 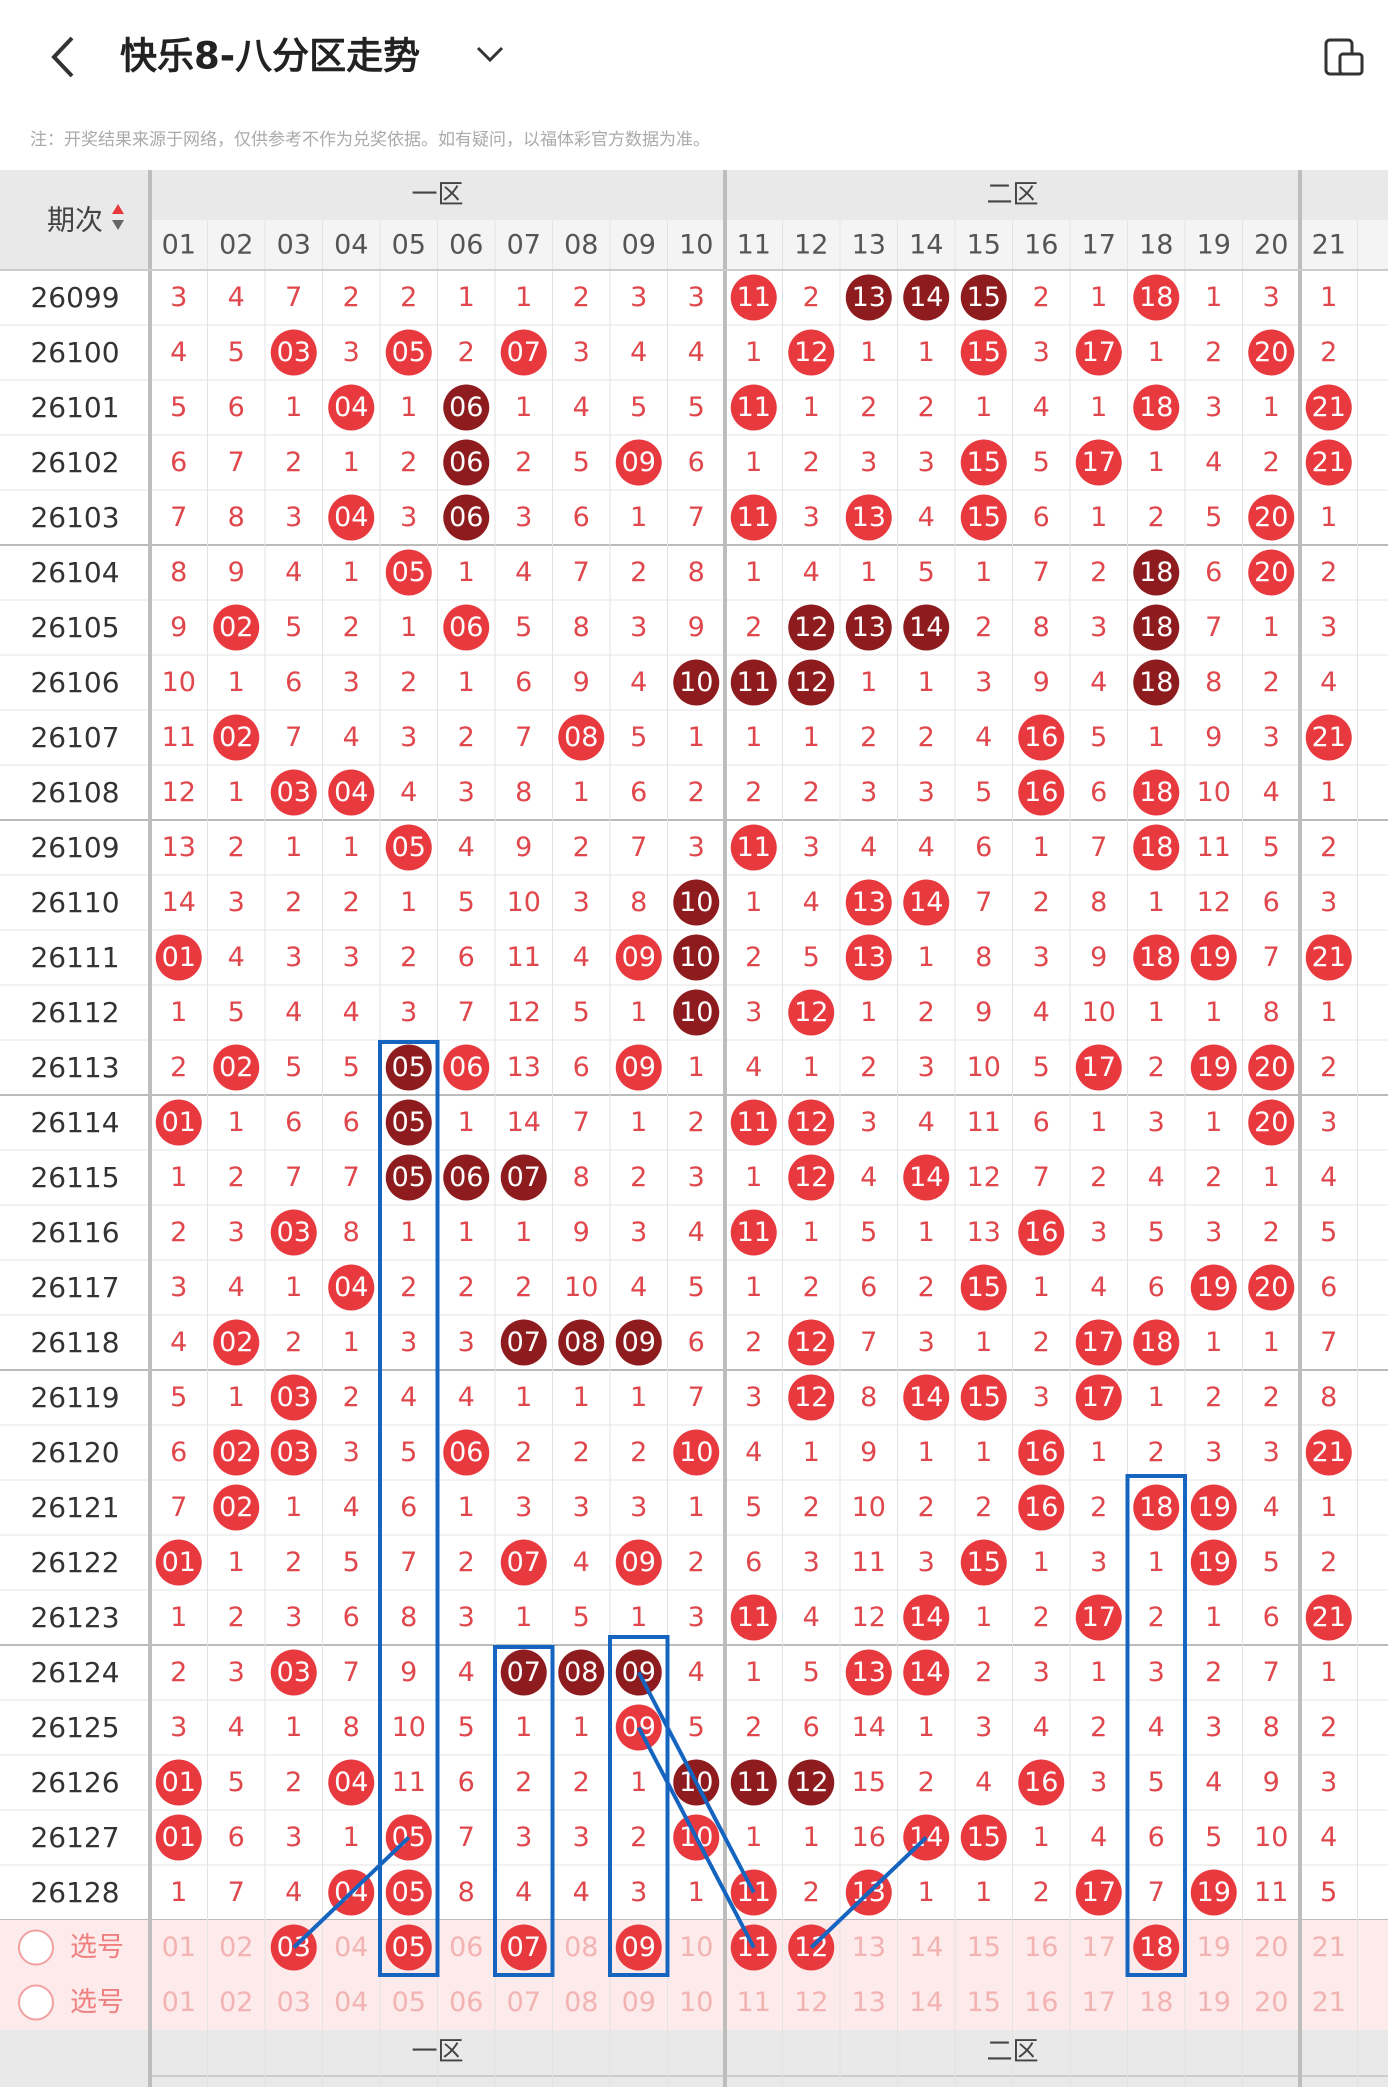 What do you see at coordinates (696, 902) in the screenshot?
I see `hit-number: 10` at bounding box center [696, 902].